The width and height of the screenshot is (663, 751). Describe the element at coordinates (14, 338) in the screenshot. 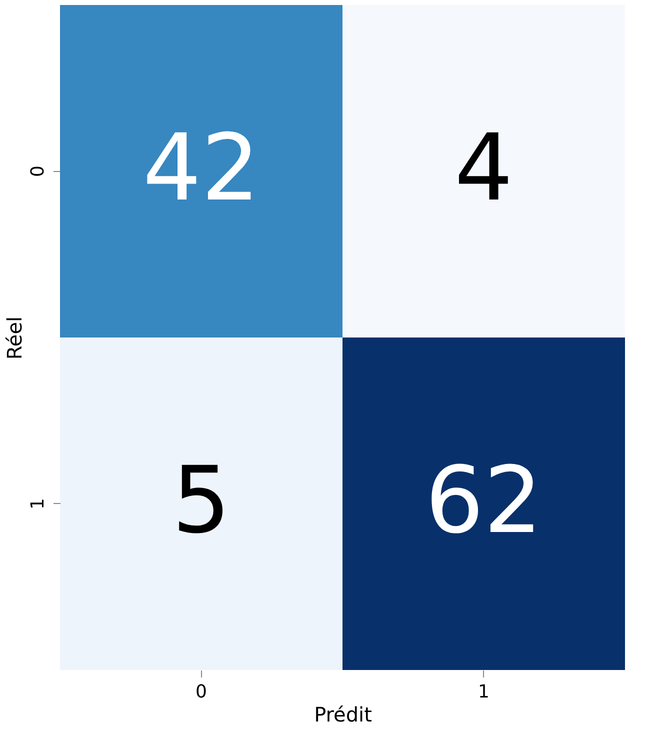

I see `y-axis-title: Réel` at that location.